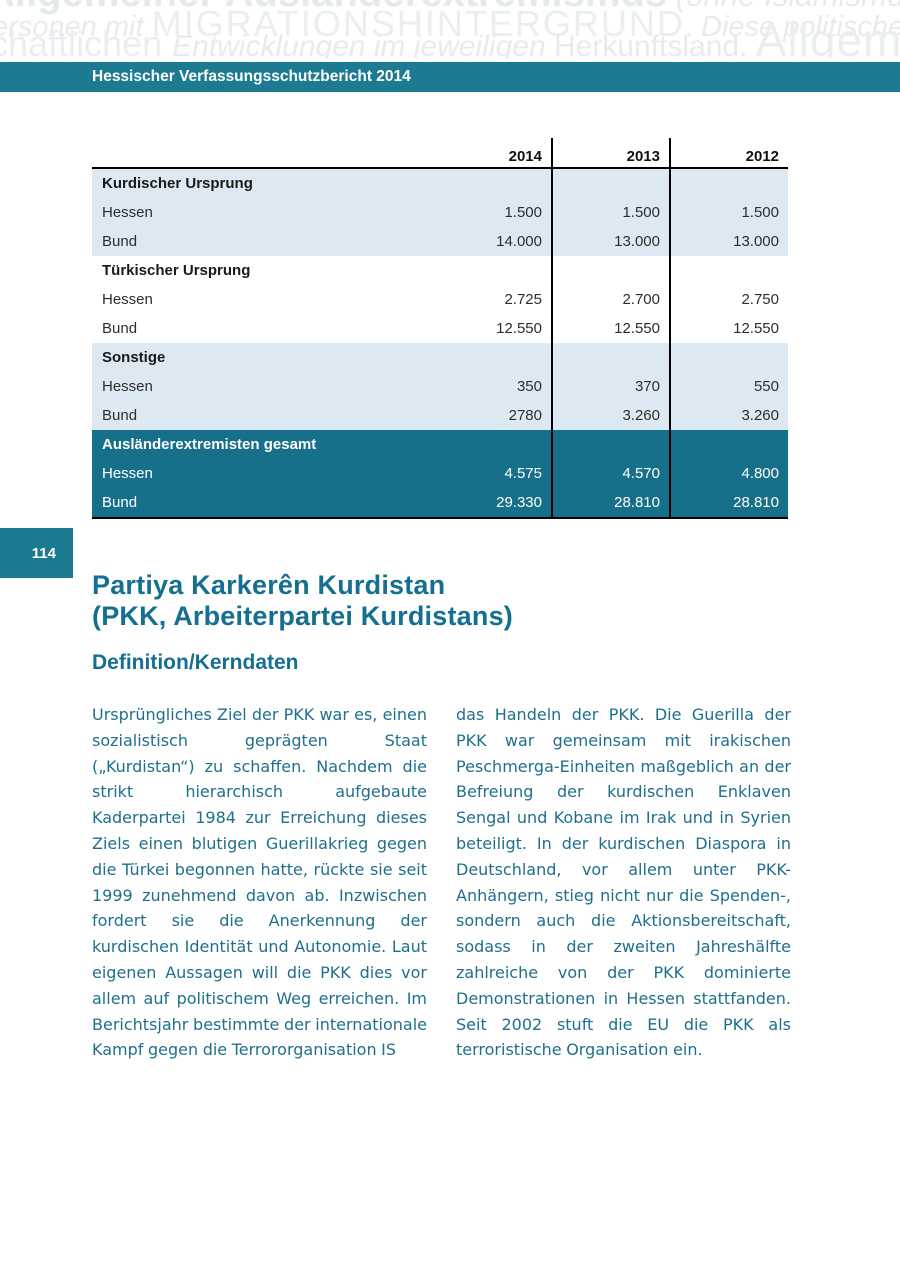 This screenshot has width=900, height=1276. What do you see at coordinates (783, 6) in the screenshot?
I see `watermark-segment: (ohne Islamismus) umfasst` at bounding box center [783, 6].